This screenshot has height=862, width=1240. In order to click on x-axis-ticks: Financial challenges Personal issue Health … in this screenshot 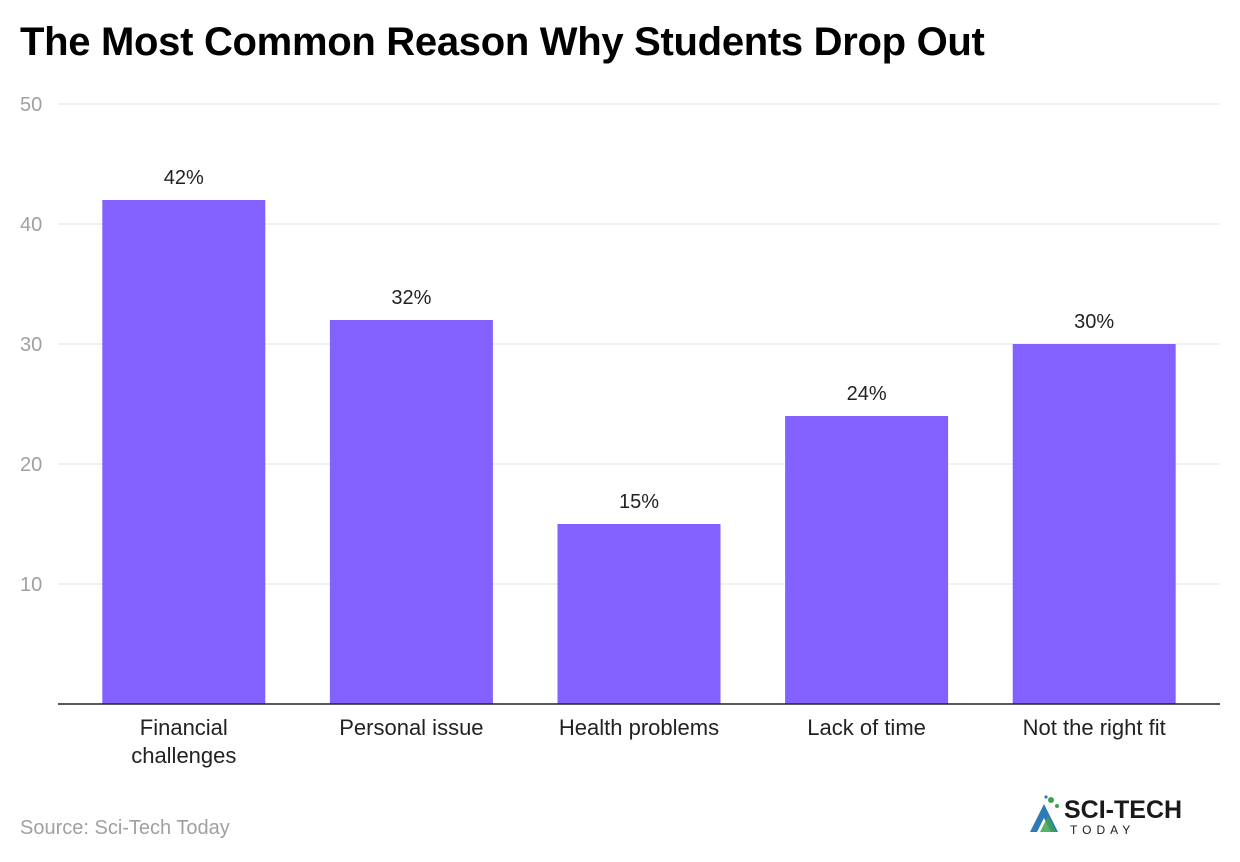, I will do `click(648, 741)`.